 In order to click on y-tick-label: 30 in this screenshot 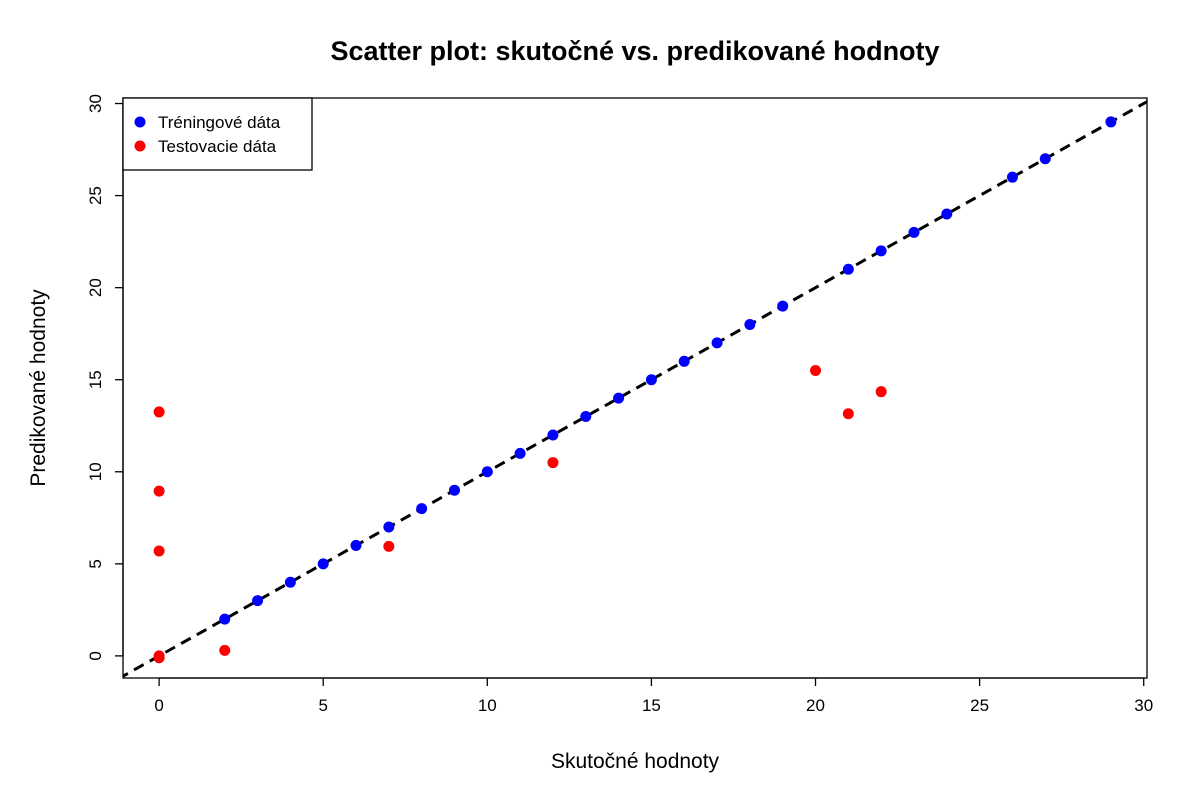, I will do `click(95, 103)`.